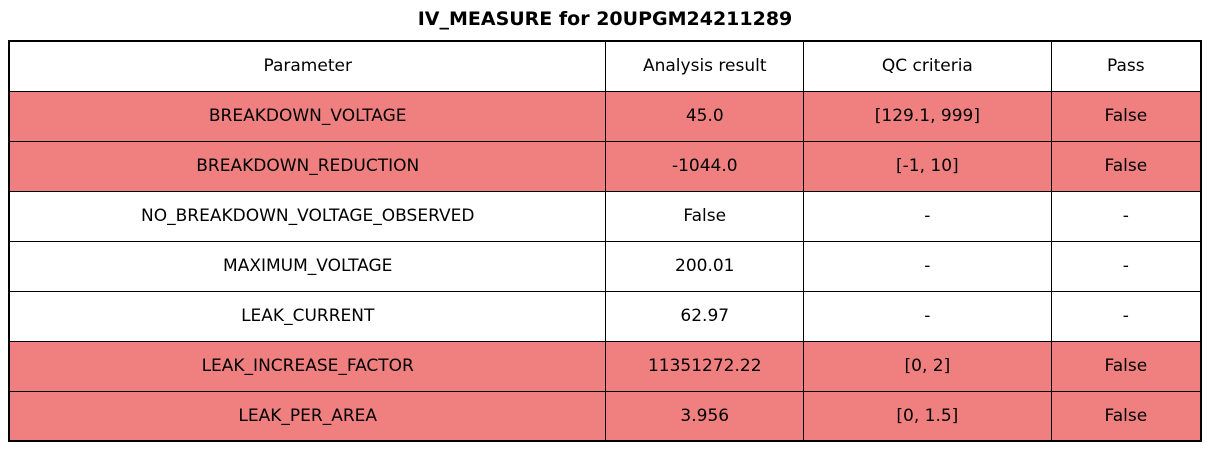 The image size is (1210, 452). I want to click on table-row: MAXIMUM_VOLTAGE 200.01- -, so click(605, 266).